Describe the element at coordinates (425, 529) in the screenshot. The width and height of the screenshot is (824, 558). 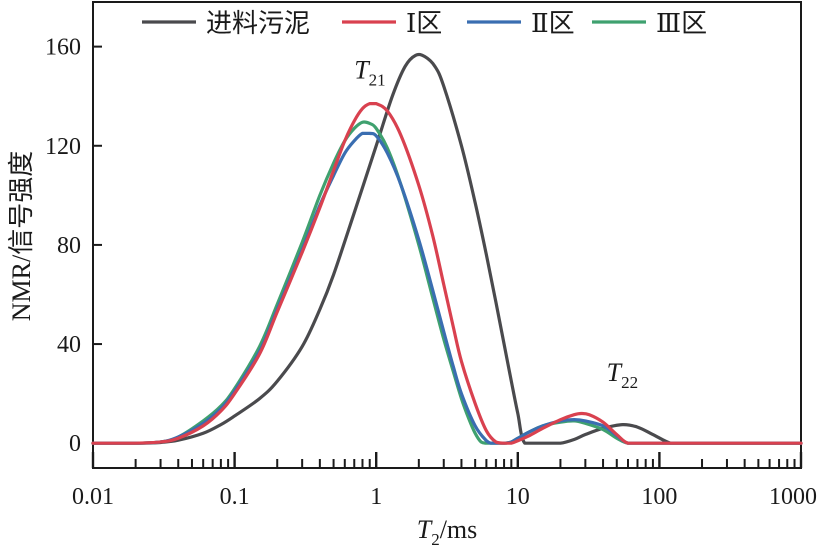
I see `x-axis-title-main: T` at that location.